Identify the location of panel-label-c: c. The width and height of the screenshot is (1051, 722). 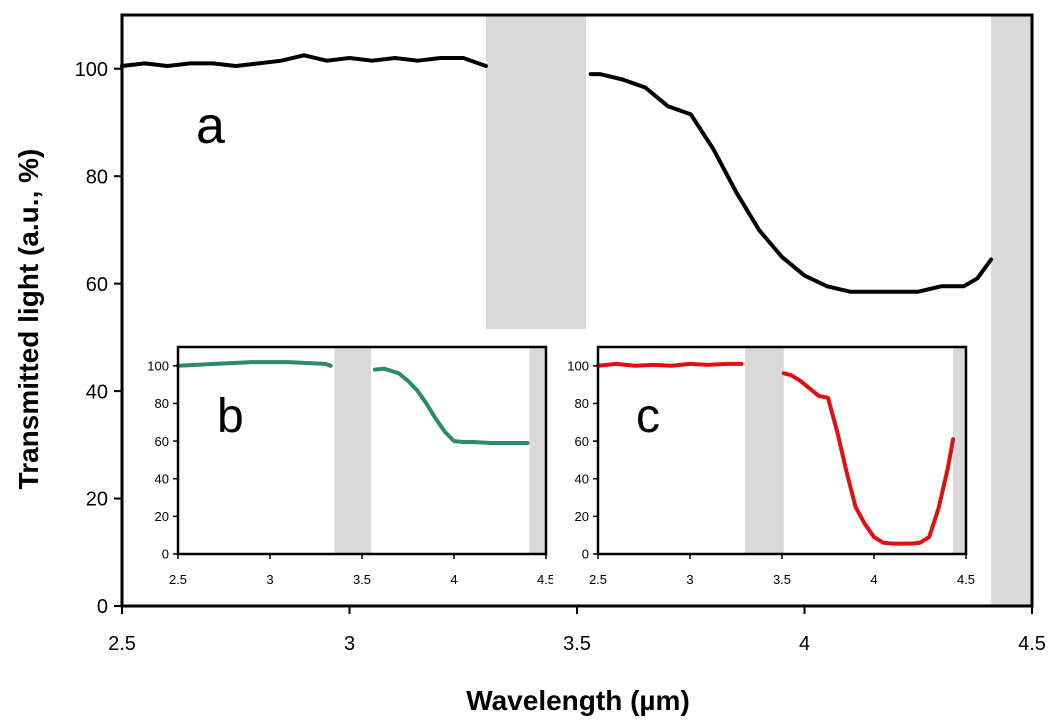
(648, 416).